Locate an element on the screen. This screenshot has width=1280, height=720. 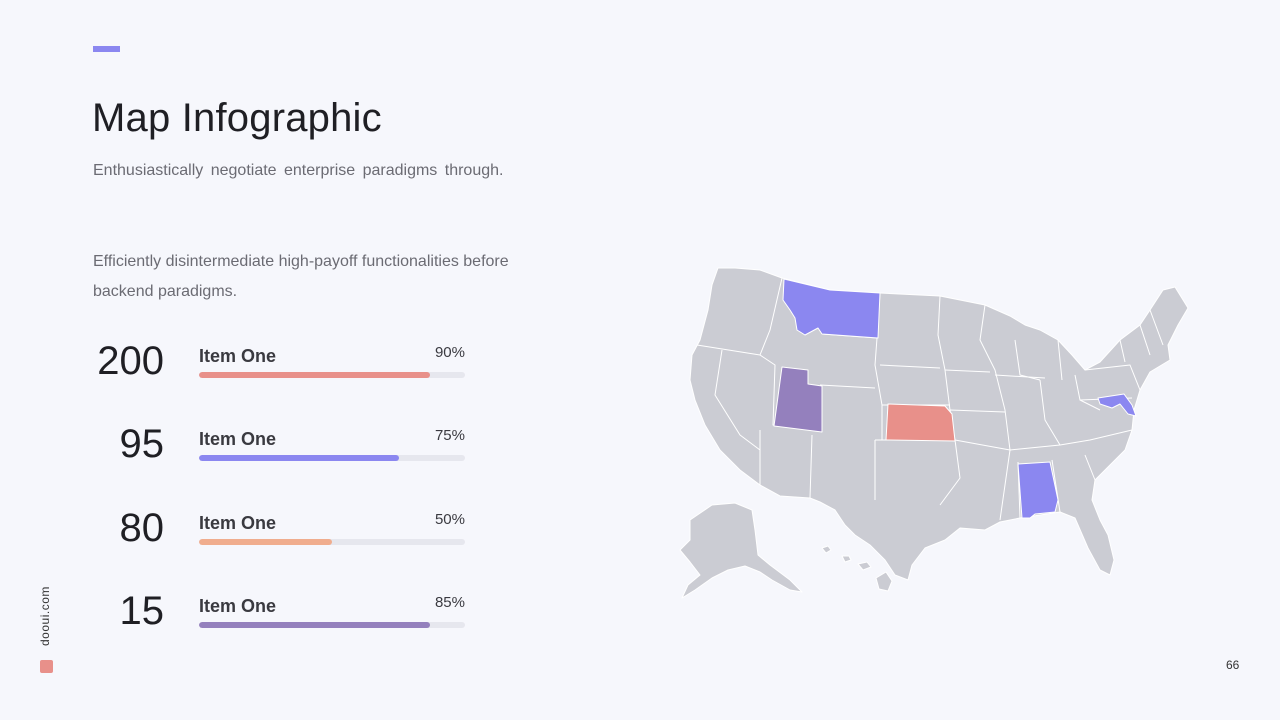
page-title: Map Infographic is located at coordinates (237, 118).